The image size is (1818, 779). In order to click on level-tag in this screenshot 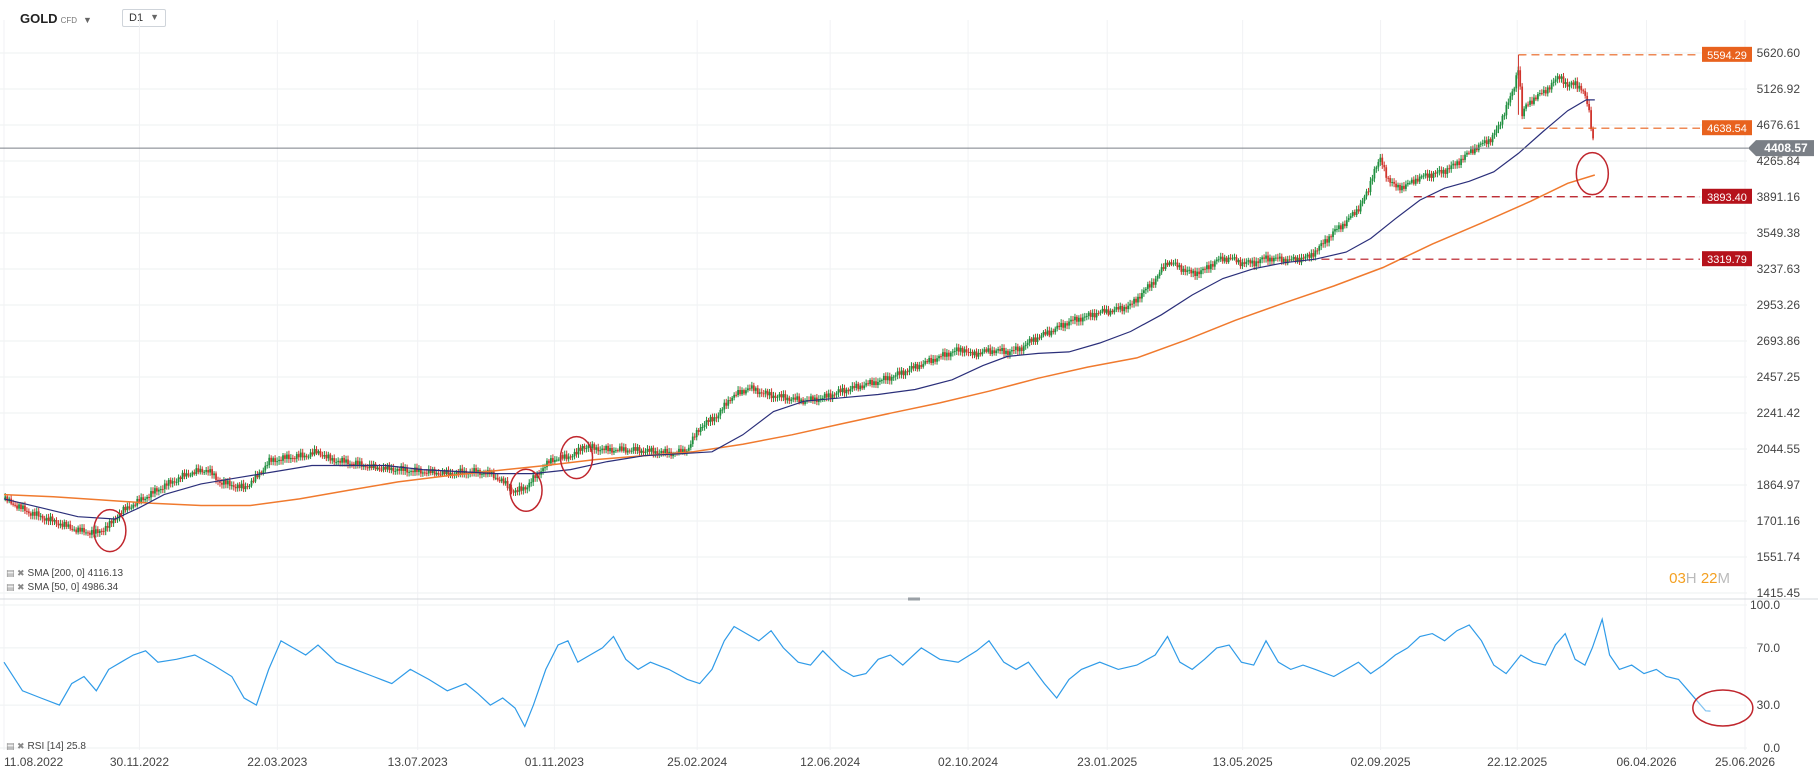, I will do `click(1727, 196)`.